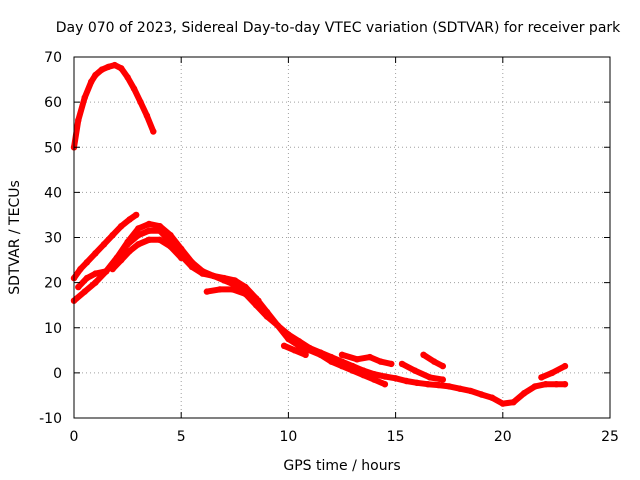  I want to click on x-tick-label: 25, so click(610, 437).